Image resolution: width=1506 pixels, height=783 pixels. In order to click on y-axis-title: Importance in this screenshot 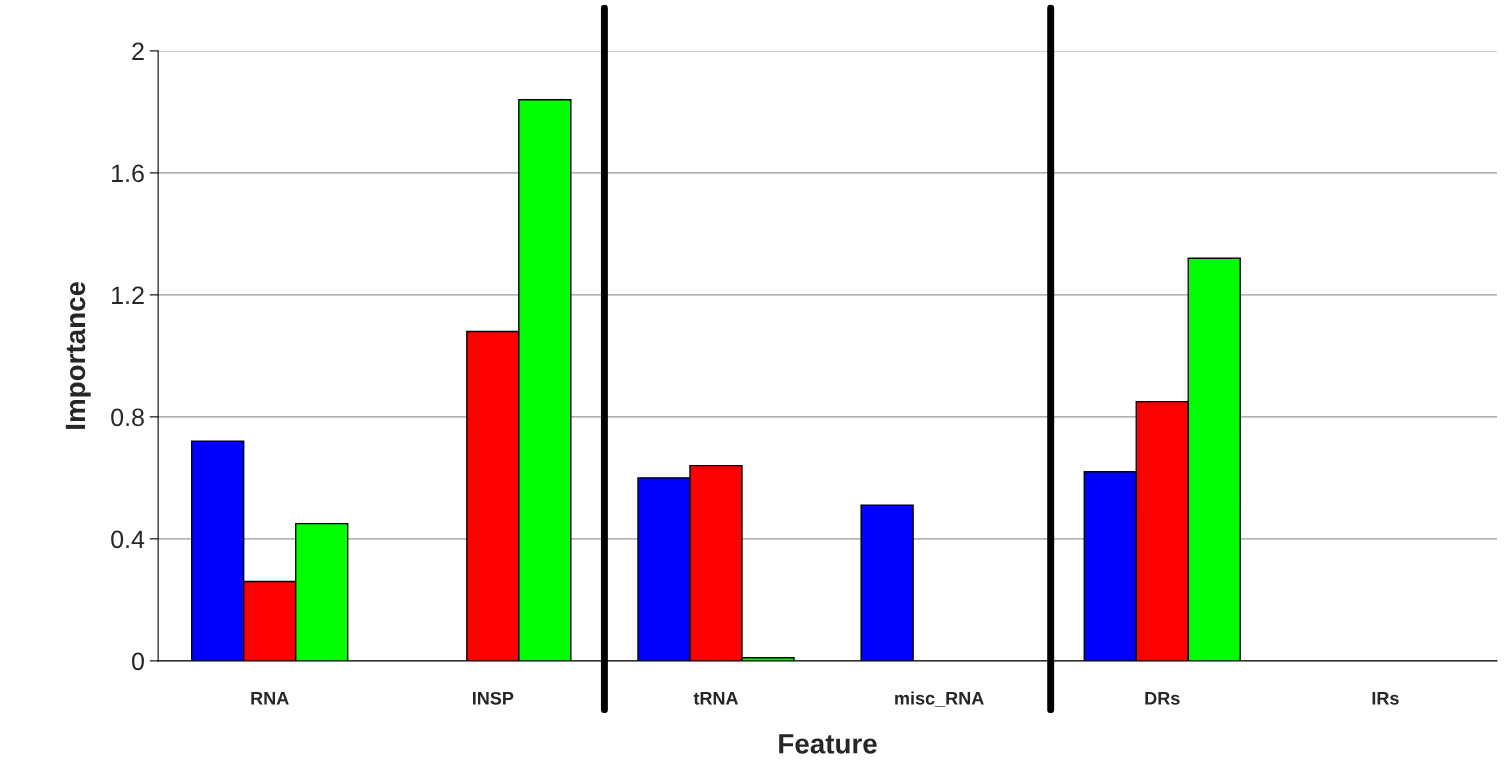, I will do `click(78, 355)`.